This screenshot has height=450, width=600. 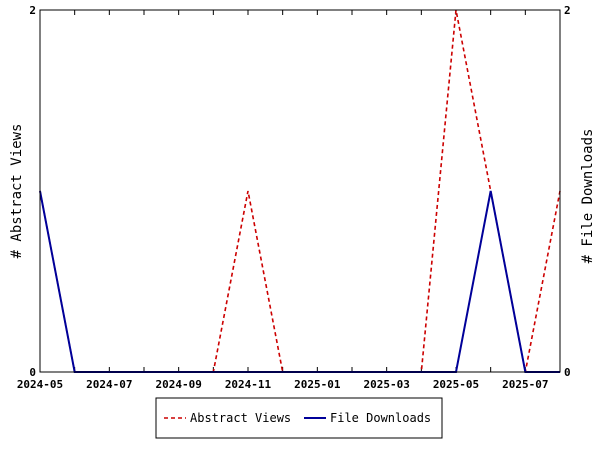 What do you see at coordinates (380, 418) in the screenshot?
I see `legend-label-file-downloads: File Downloads` at bounding box center [380, 418].